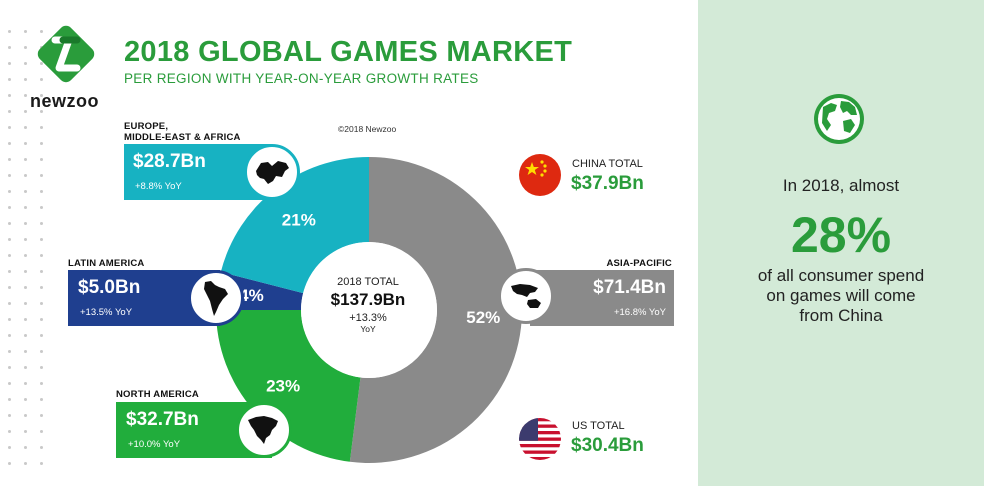  Describe the element at coordinates (526, 296) in the screenshot. I see `asia-pacific-map-icon` at that location.